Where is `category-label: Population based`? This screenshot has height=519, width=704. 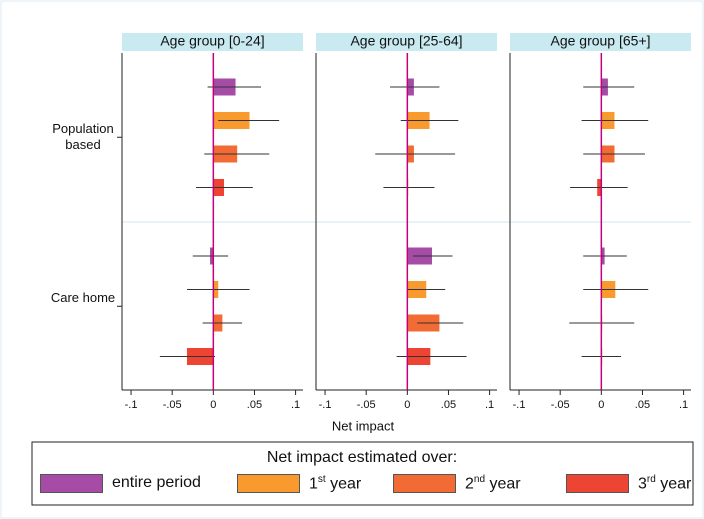
category-label: Population based is located at coordinates (83, 137).